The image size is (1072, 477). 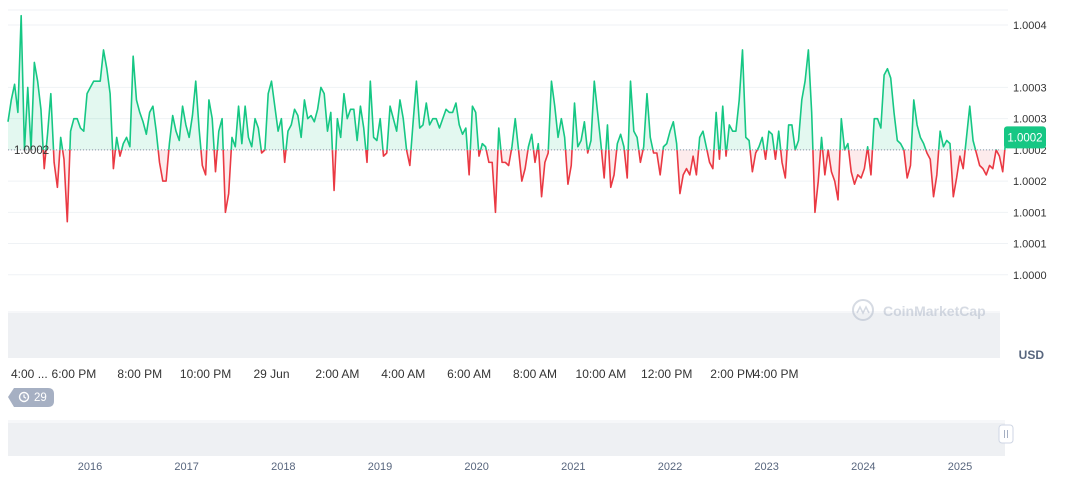 I want to click on x-tick-label: 8:00 AM, so click(x=535, y=374).